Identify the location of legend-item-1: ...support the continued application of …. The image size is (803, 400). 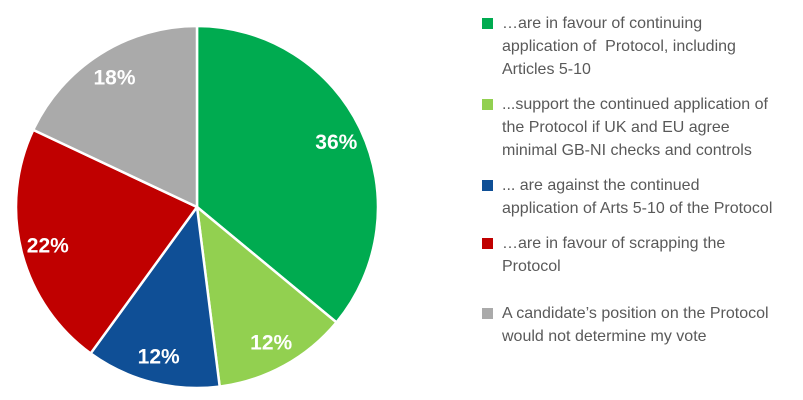
(637, 127).